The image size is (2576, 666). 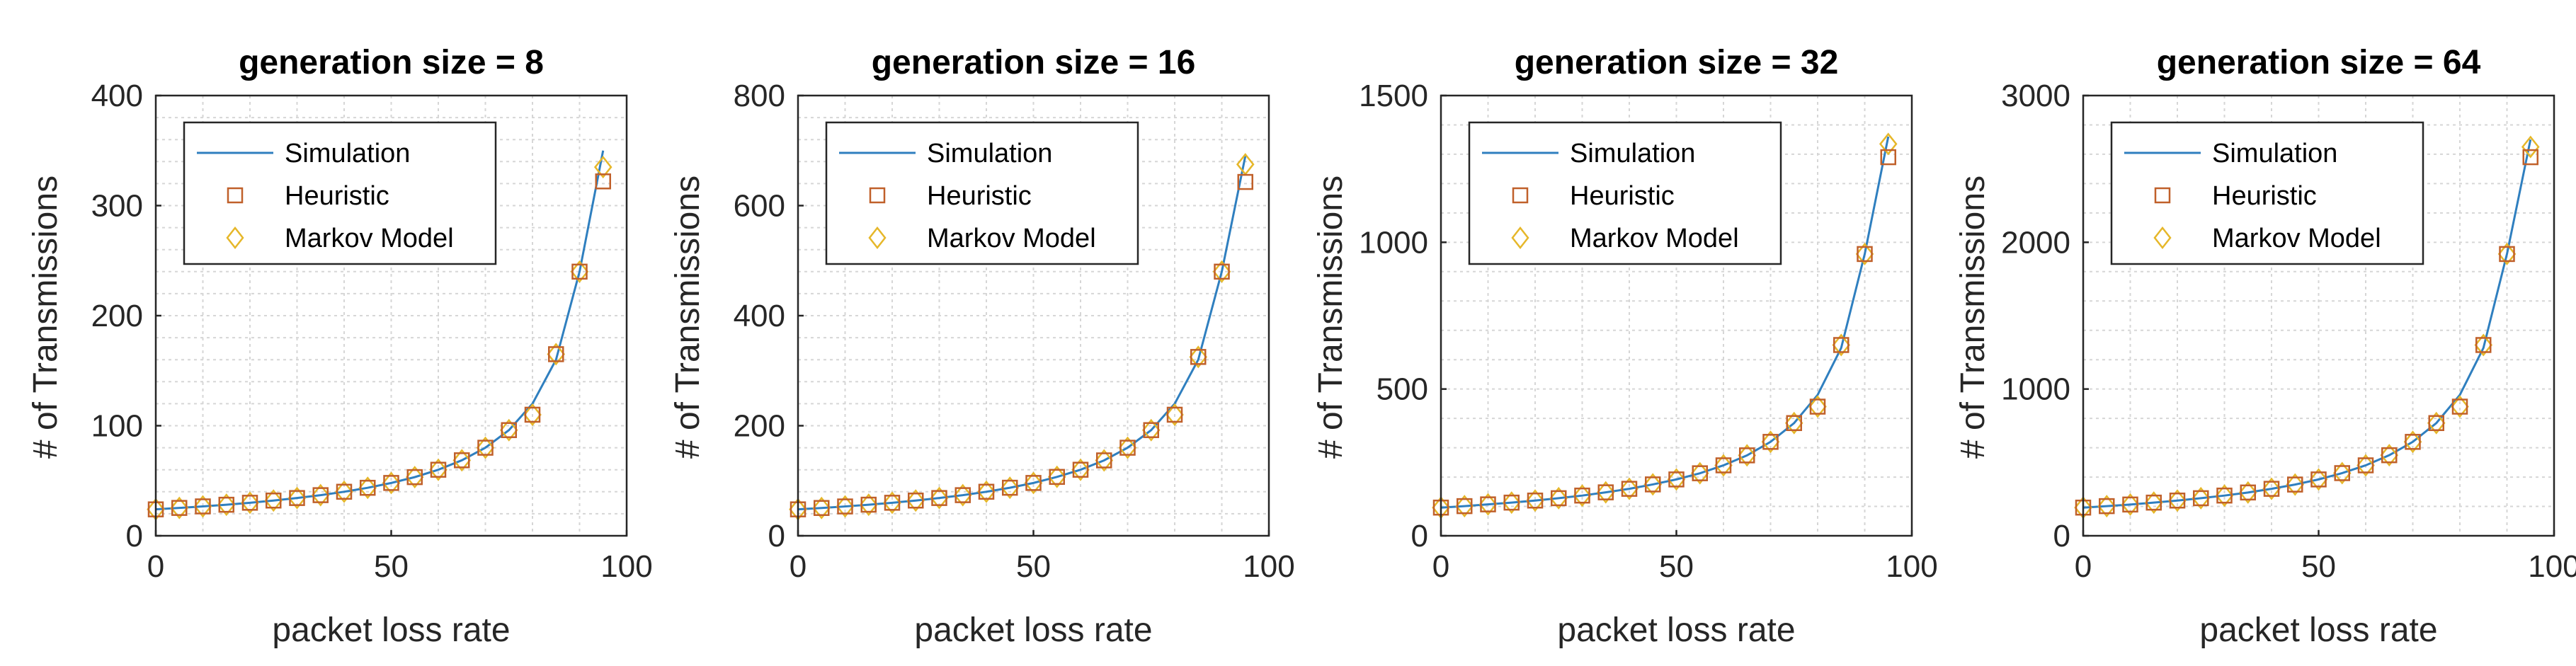 I want to click on chart-title: generation size = 16, so click(x=1034, y=63).